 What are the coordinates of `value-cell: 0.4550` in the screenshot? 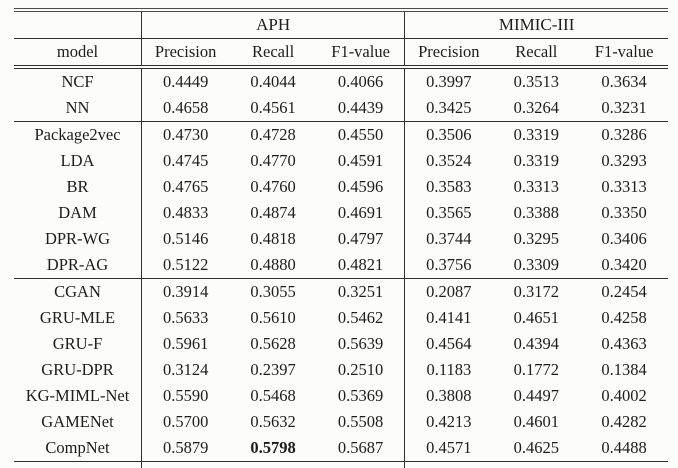 It's located at (361, 134).